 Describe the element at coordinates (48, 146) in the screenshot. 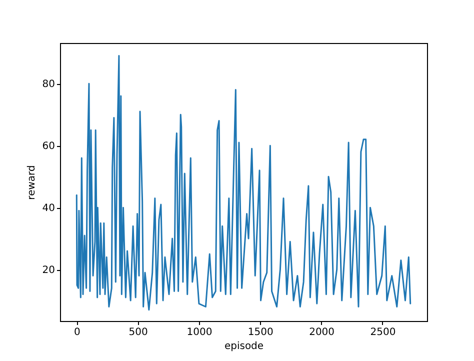

I see `y-tick-label: 60` at that location.